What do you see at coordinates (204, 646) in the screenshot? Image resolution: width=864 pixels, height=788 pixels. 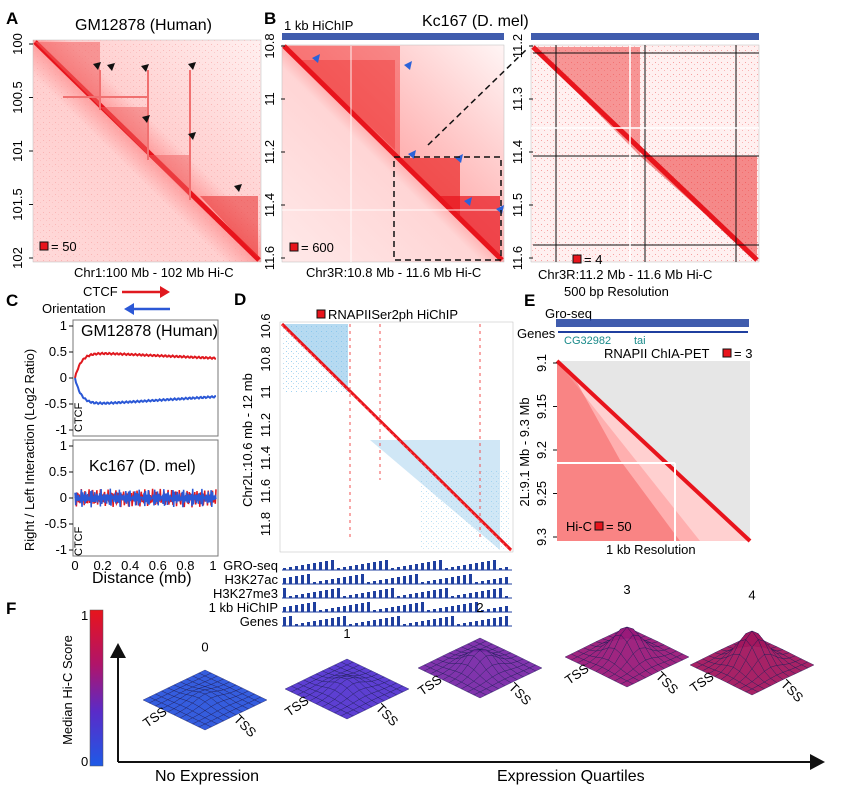 I see `quartile-label: 0` at bounding box center [204, 646].